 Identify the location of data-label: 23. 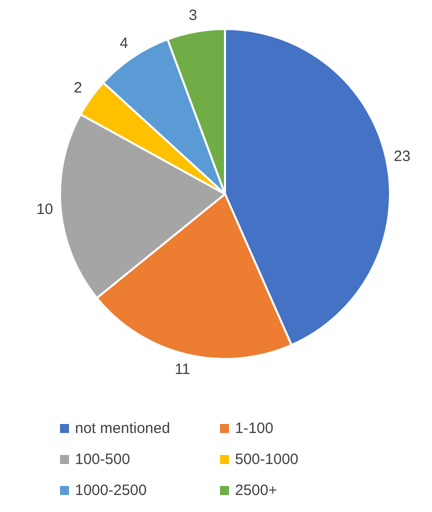
(402, 156).